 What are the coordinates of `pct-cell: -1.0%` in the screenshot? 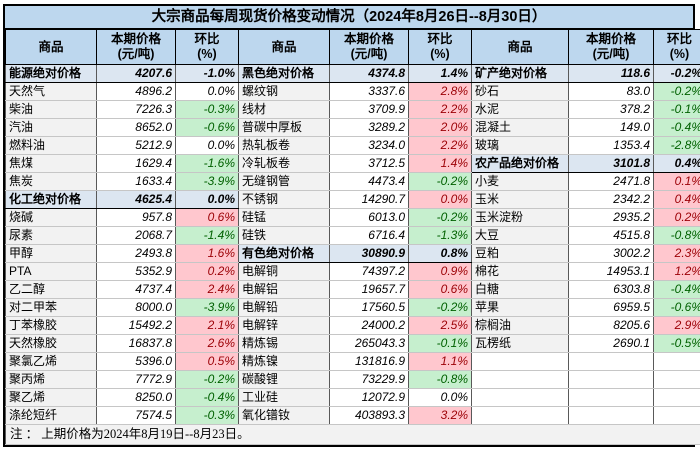 It's located at (207, 73).